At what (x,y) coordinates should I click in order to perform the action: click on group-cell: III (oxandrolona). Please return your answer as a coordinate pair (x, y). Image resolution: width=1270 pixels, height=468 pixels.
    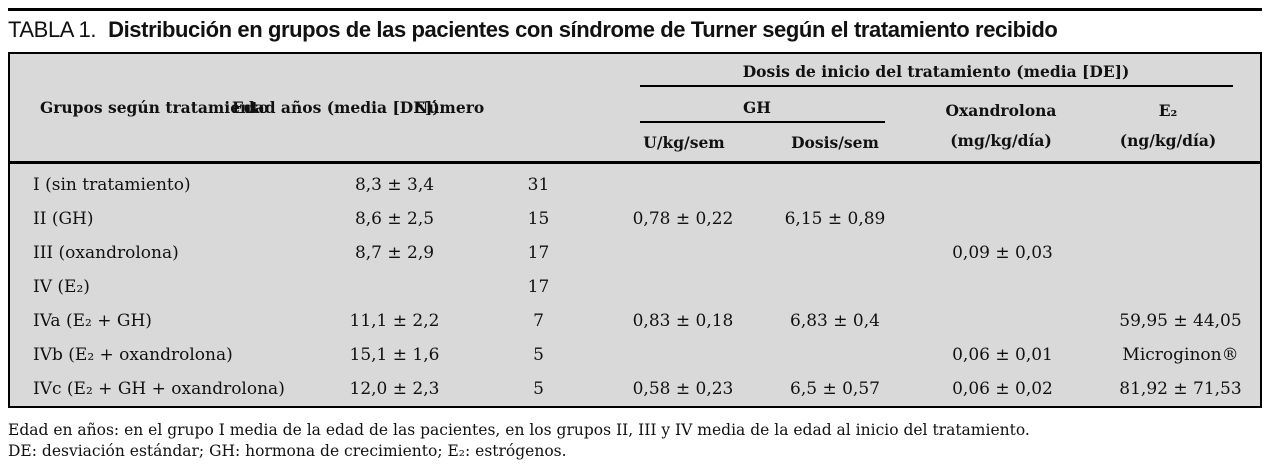
    Looking at the image, I should click on (106, 253).